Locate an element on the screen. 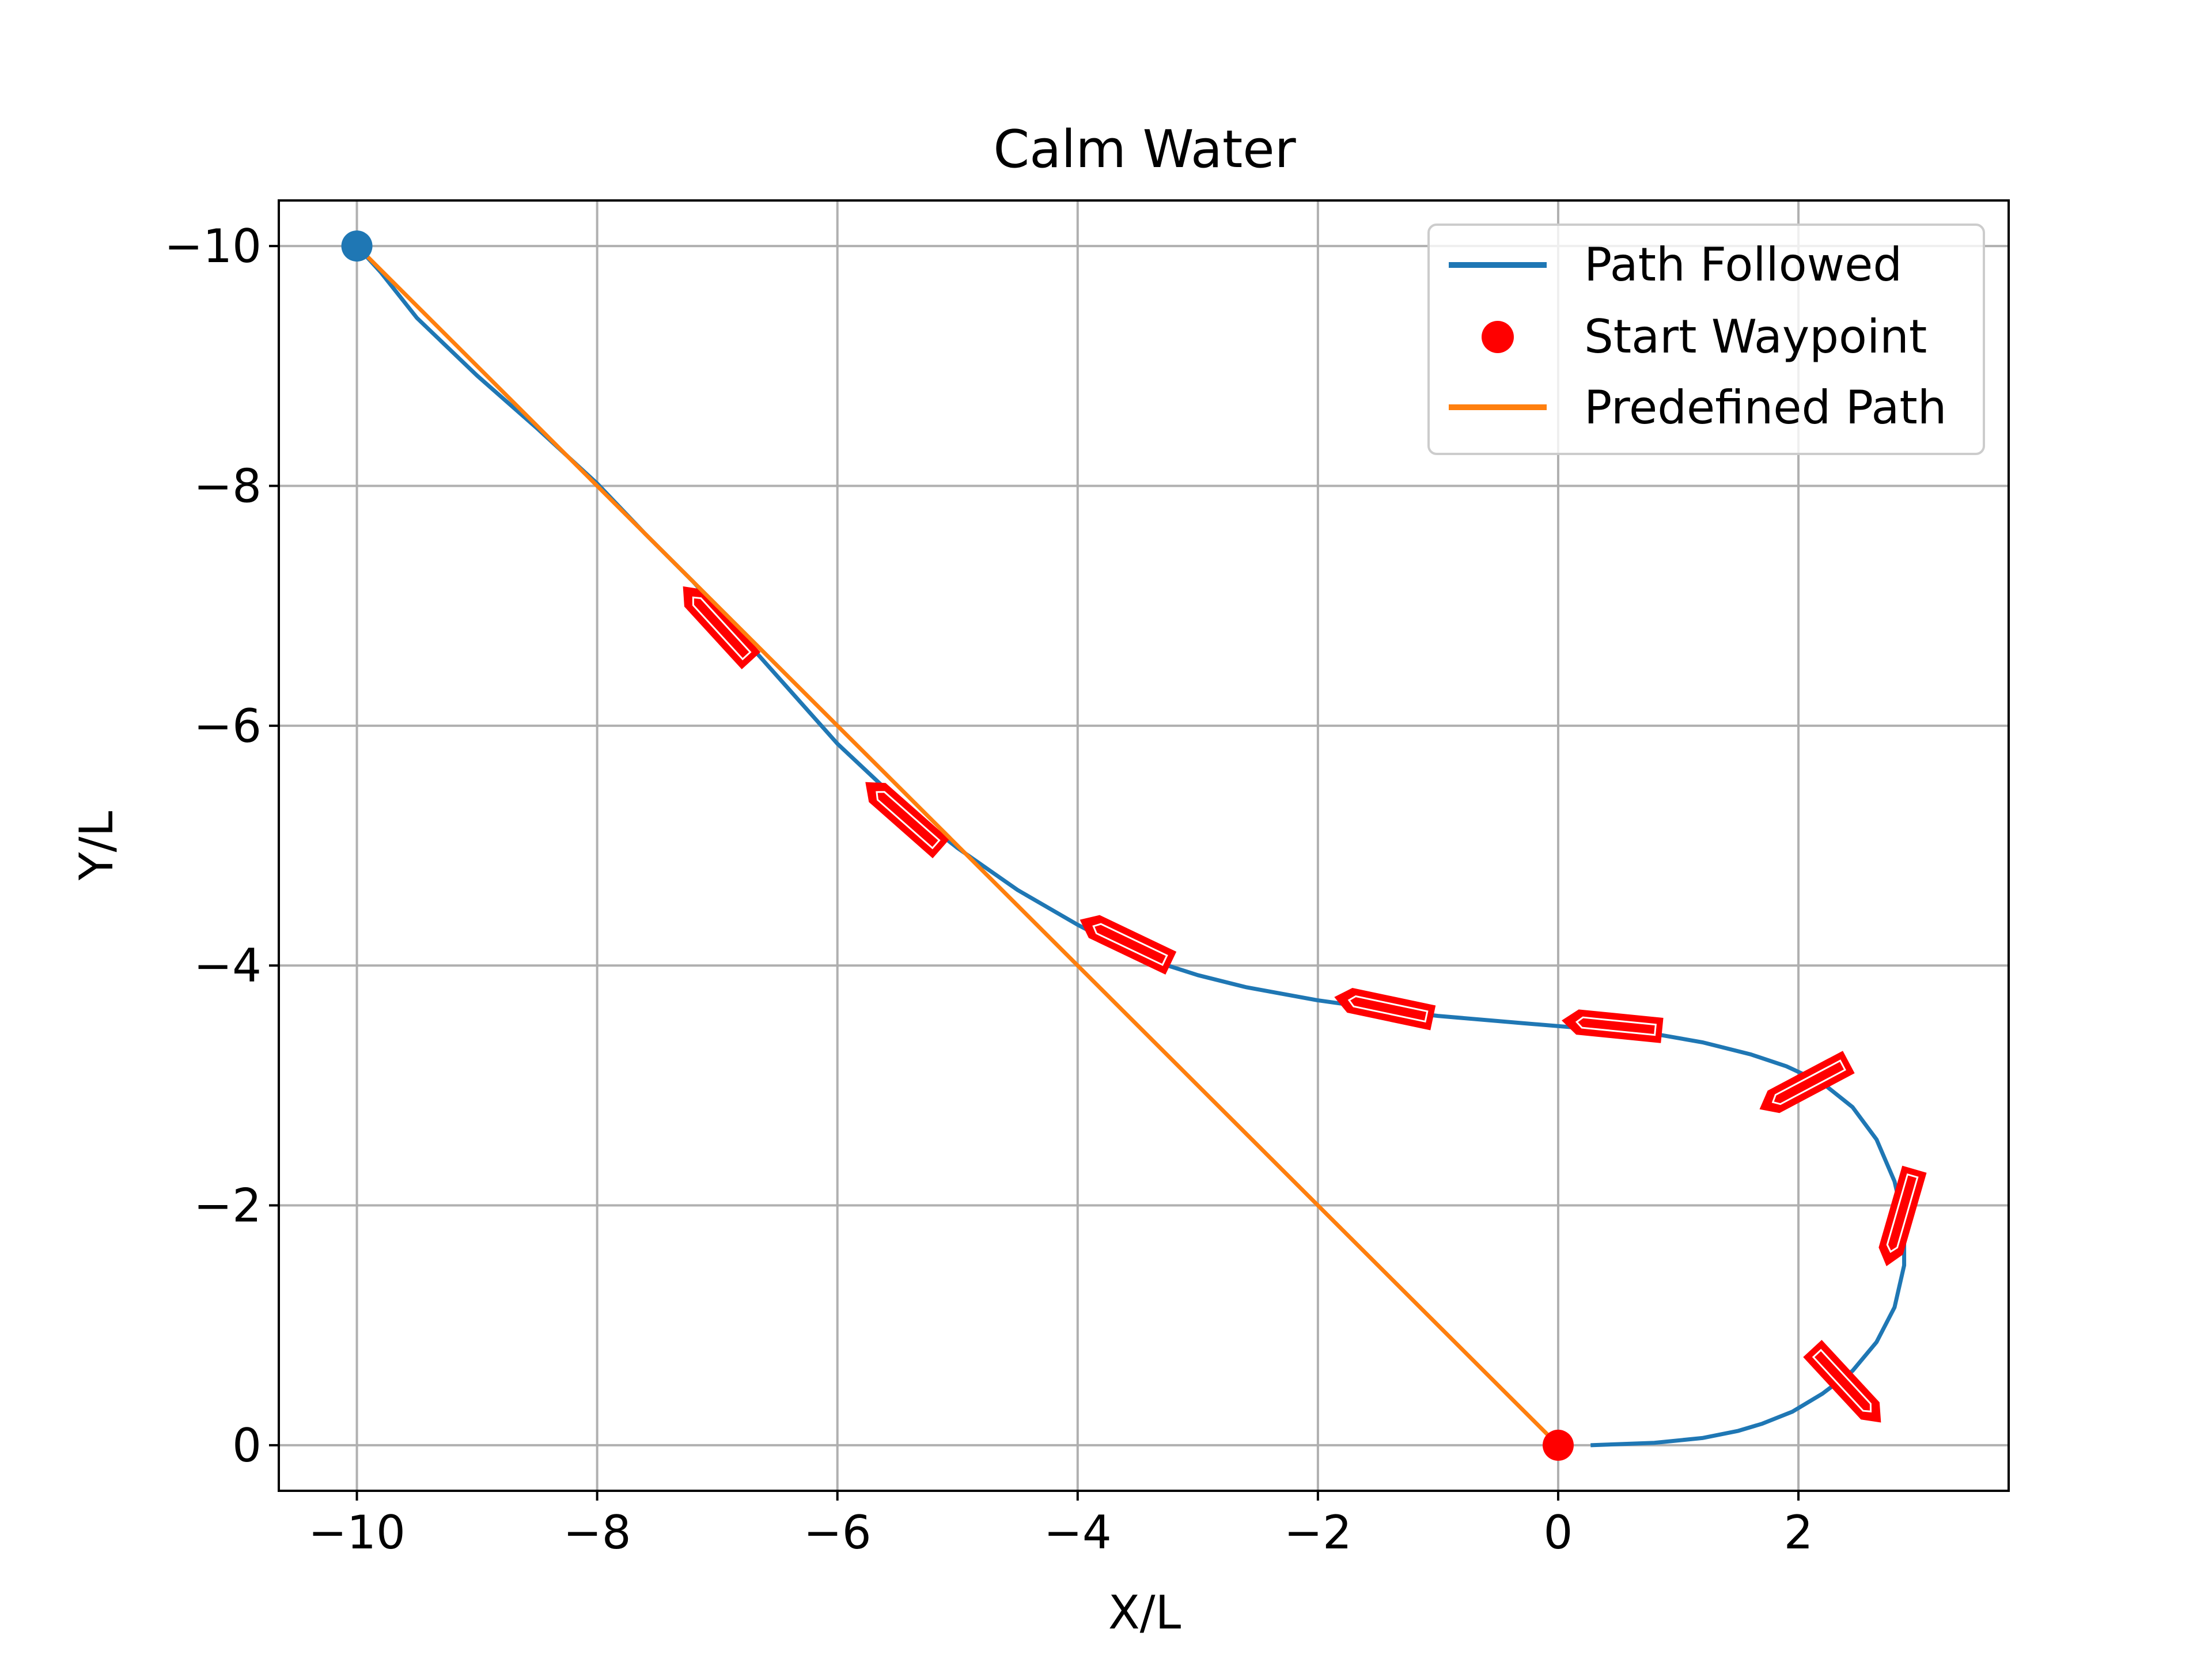 The image size is (2212, 1659). y-tick-label: −10 is located at coordinates (213, 246).